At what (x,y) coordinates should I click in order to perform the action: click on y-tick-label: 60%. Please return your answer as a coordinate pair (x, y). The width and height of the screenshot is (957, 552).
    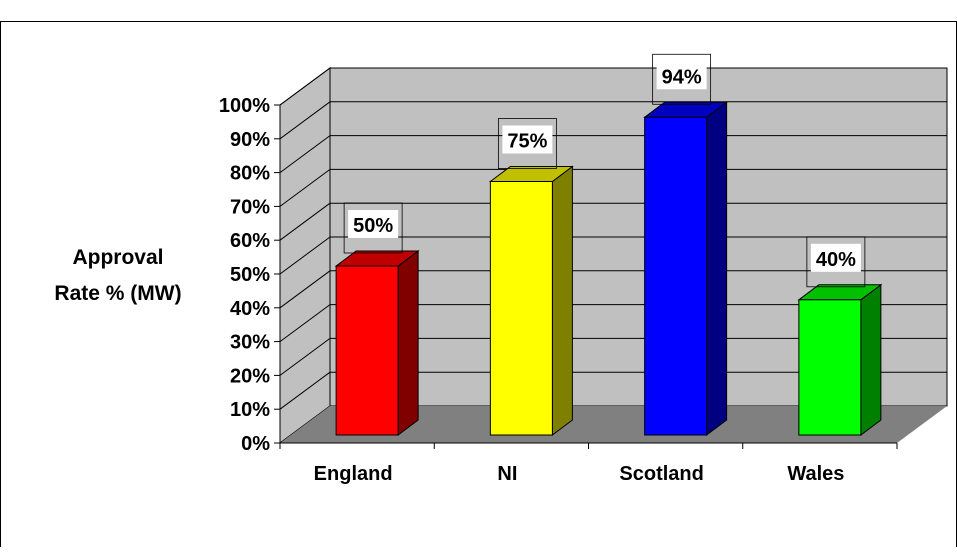
    Looking at the image, I should click on (250, 241).